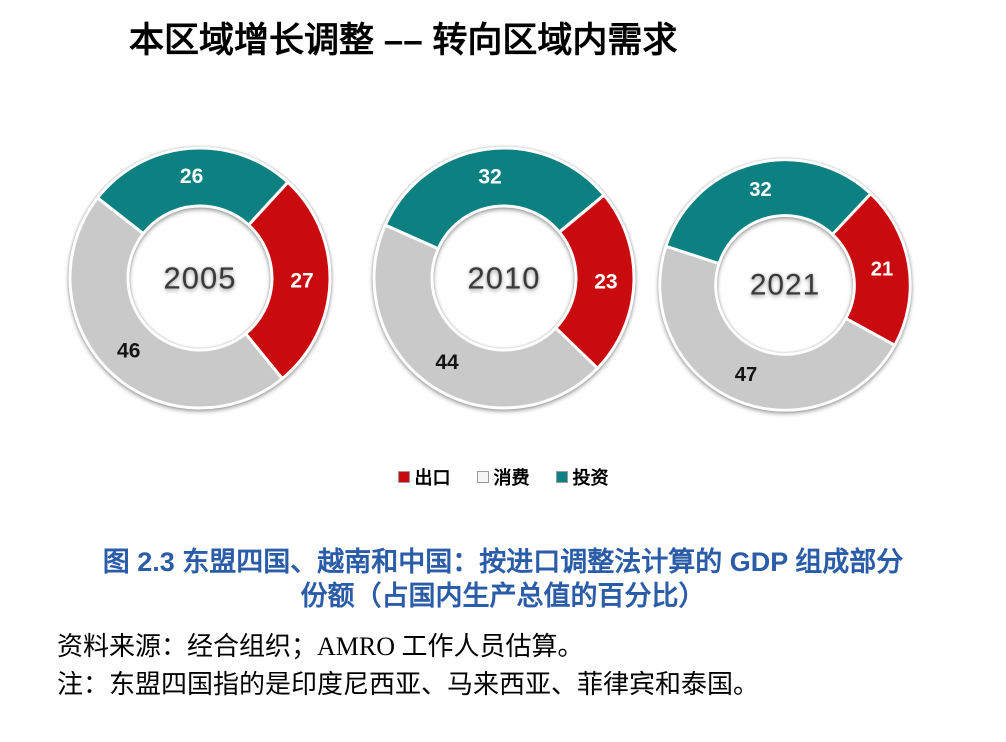  What do you see at coordinates (403, 477) in the screenshot?
I see `legend-swatch-exports-icon` at bounding box center [403, 477].